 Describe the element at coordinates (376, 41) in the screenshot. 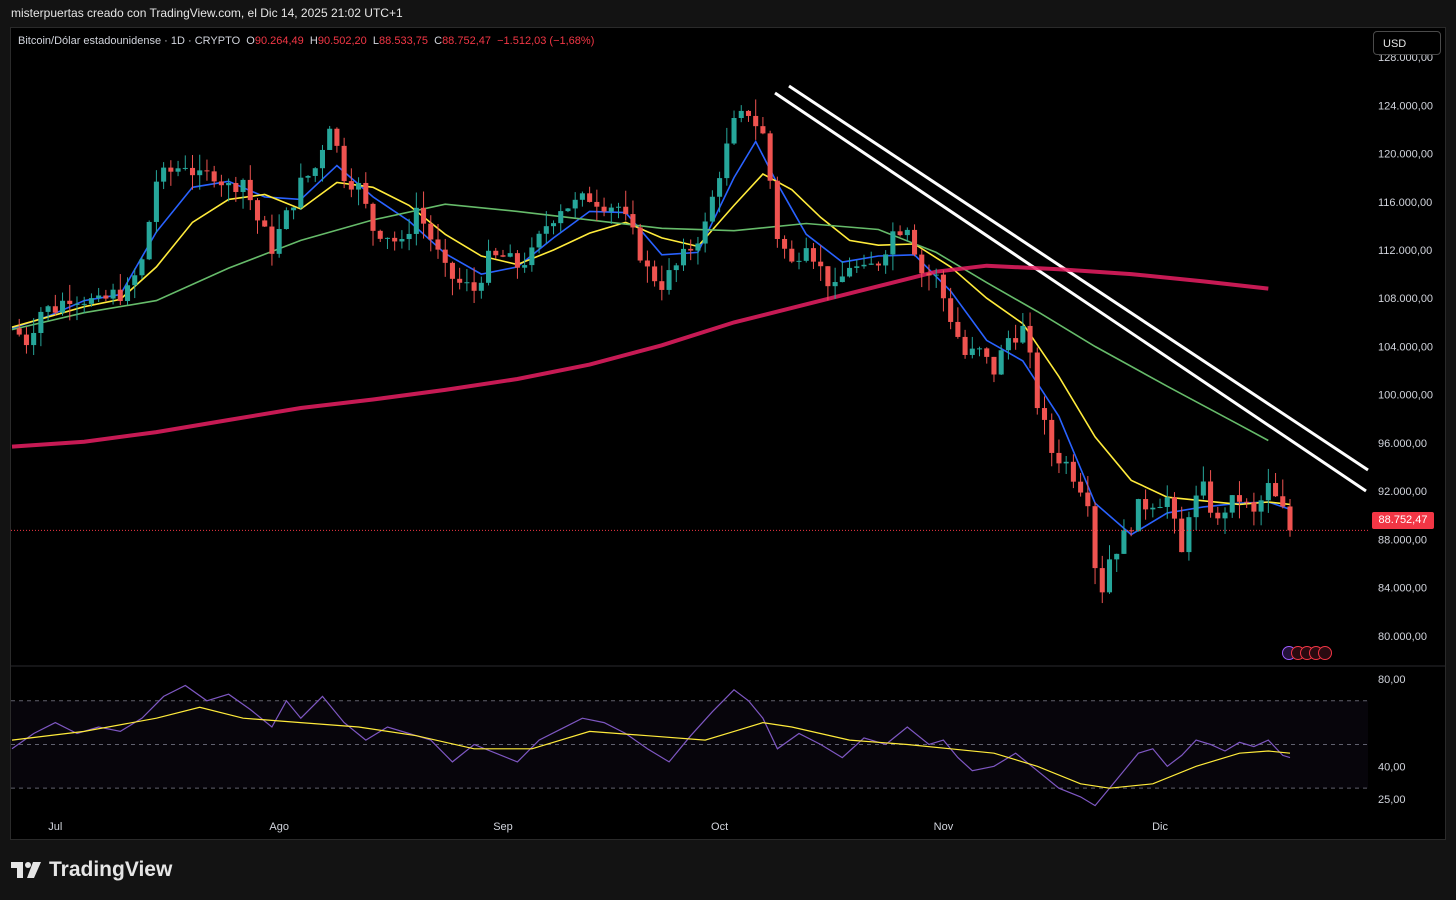

I see `low-label: L` at that location.